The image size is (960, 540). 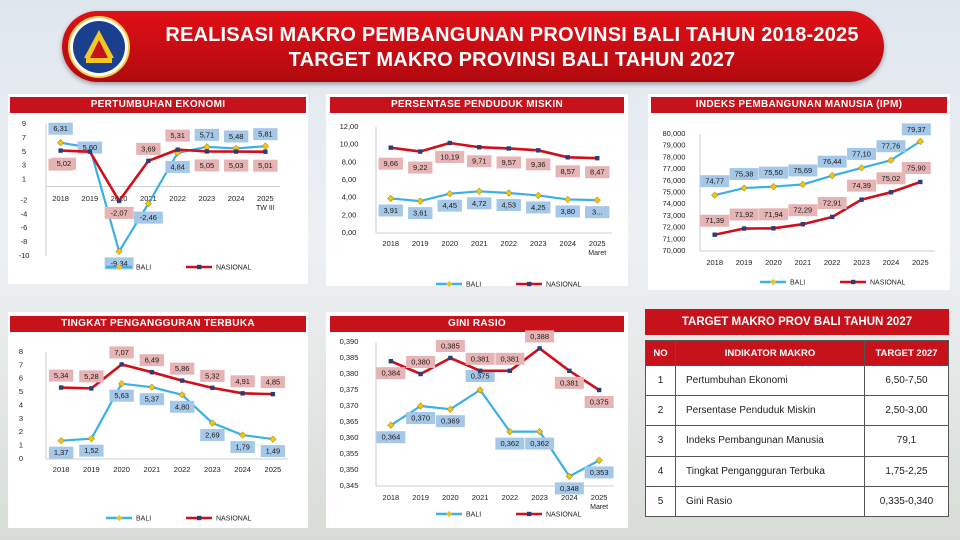 I want to click on data-label-bali: -2,46, so click(x=148, y=217).